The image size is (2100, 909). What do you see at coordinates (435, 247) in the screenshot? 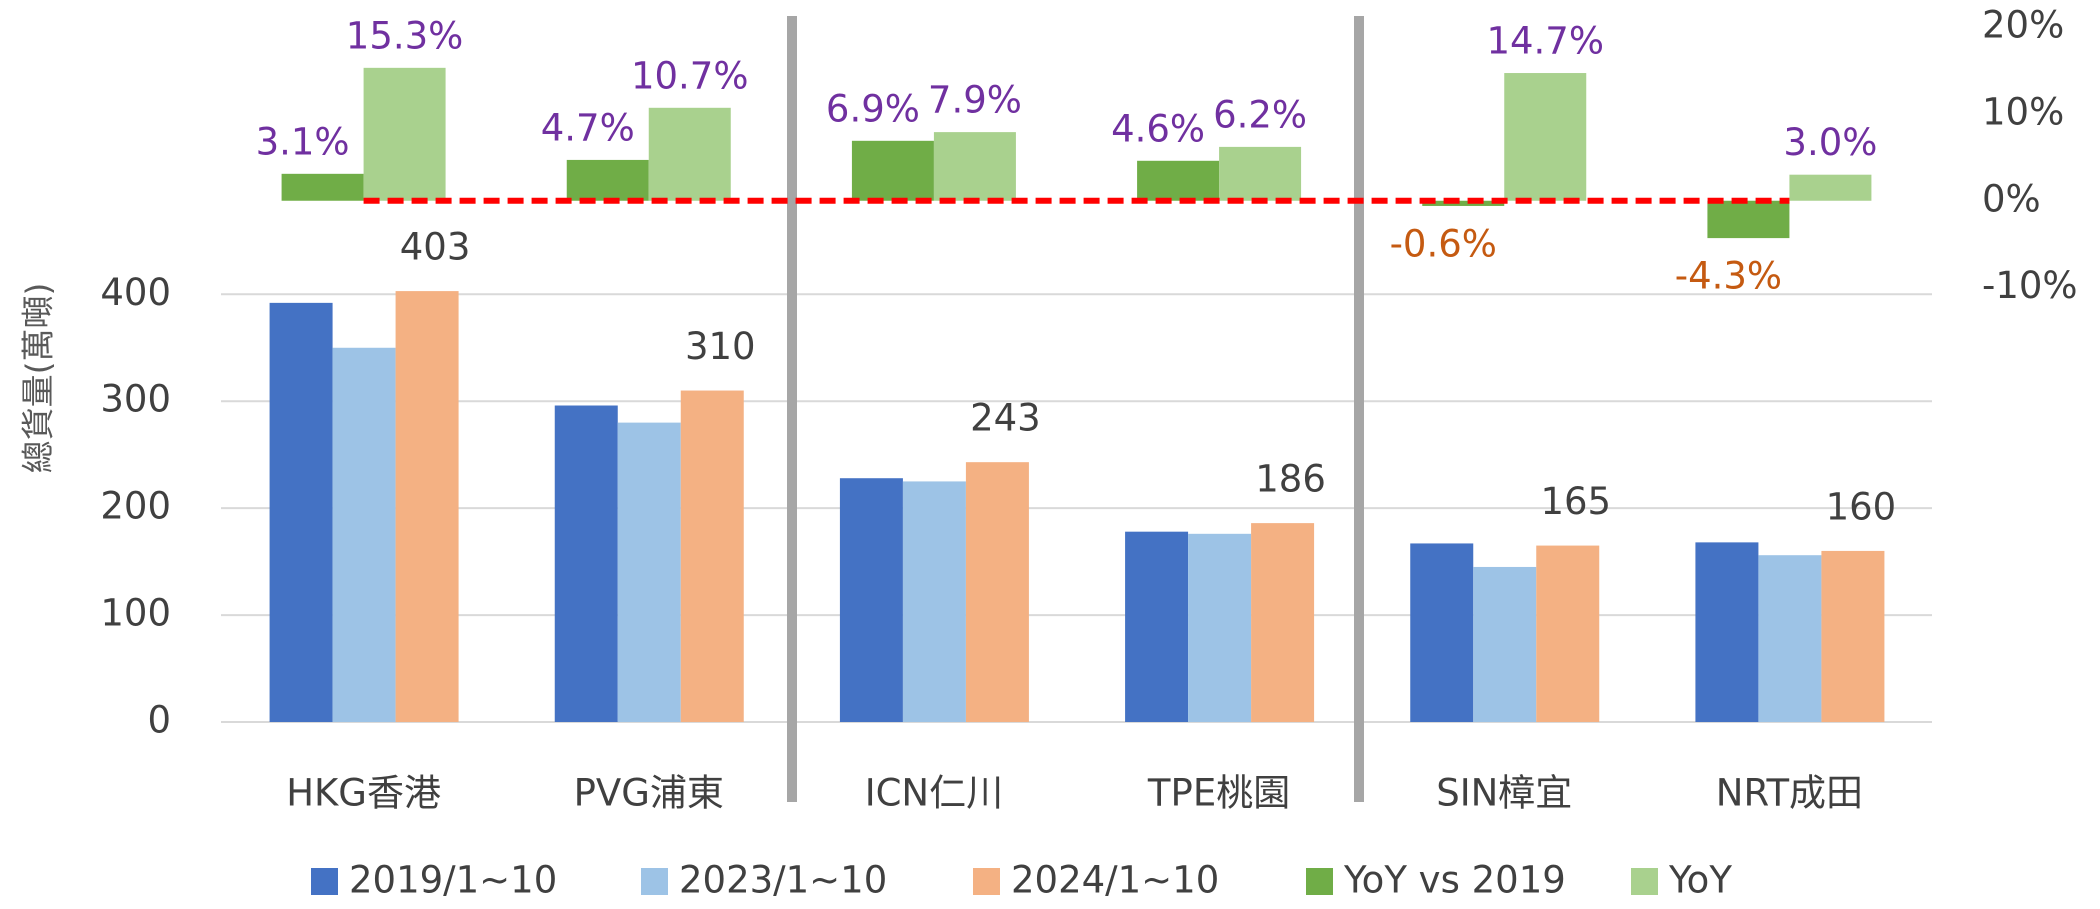
I see `data-label: 403` at bounding box center [435, 247].